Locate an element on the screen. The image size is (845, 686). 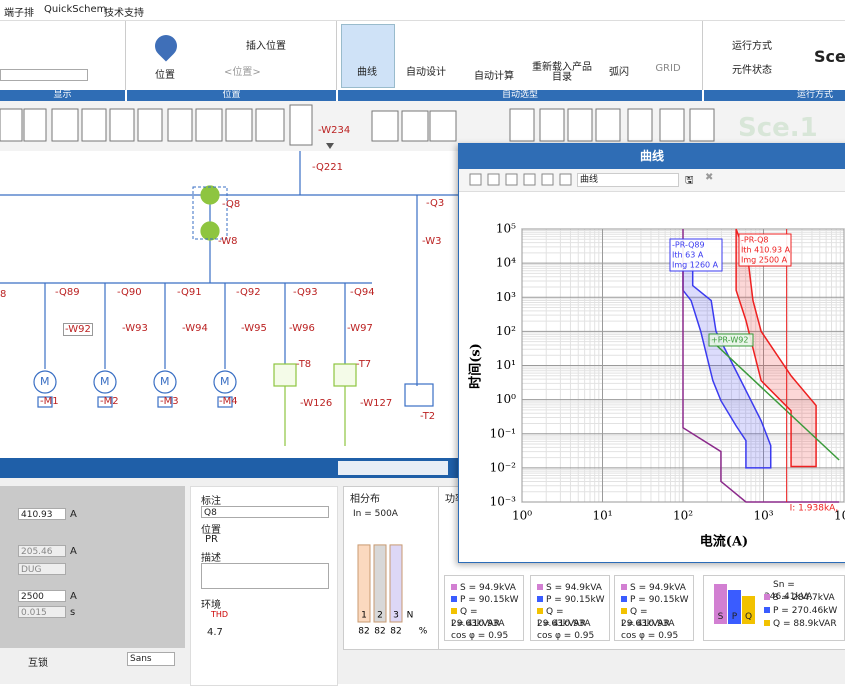
legend-detail: Ith 63 A is located at coordinates (688, 255).